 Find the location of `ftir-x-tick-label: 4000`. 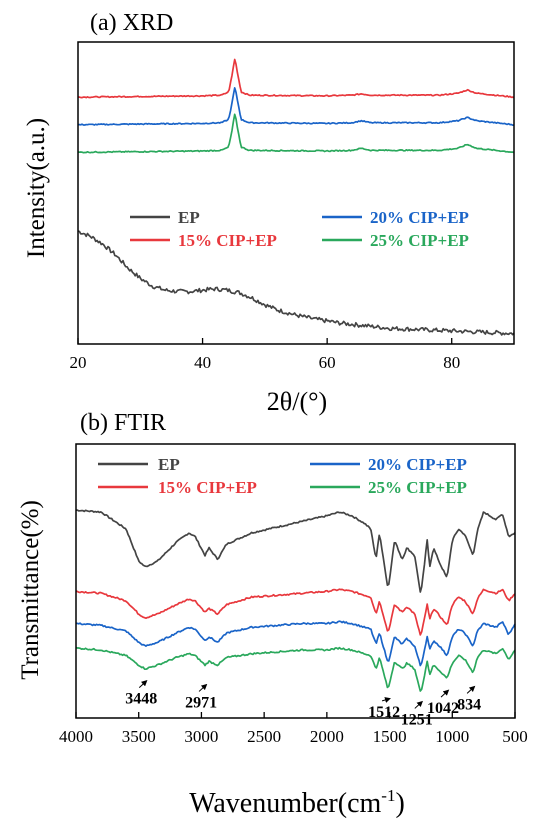

ftir-x-tick-label: 4000 is located at coordinates (76, 736).